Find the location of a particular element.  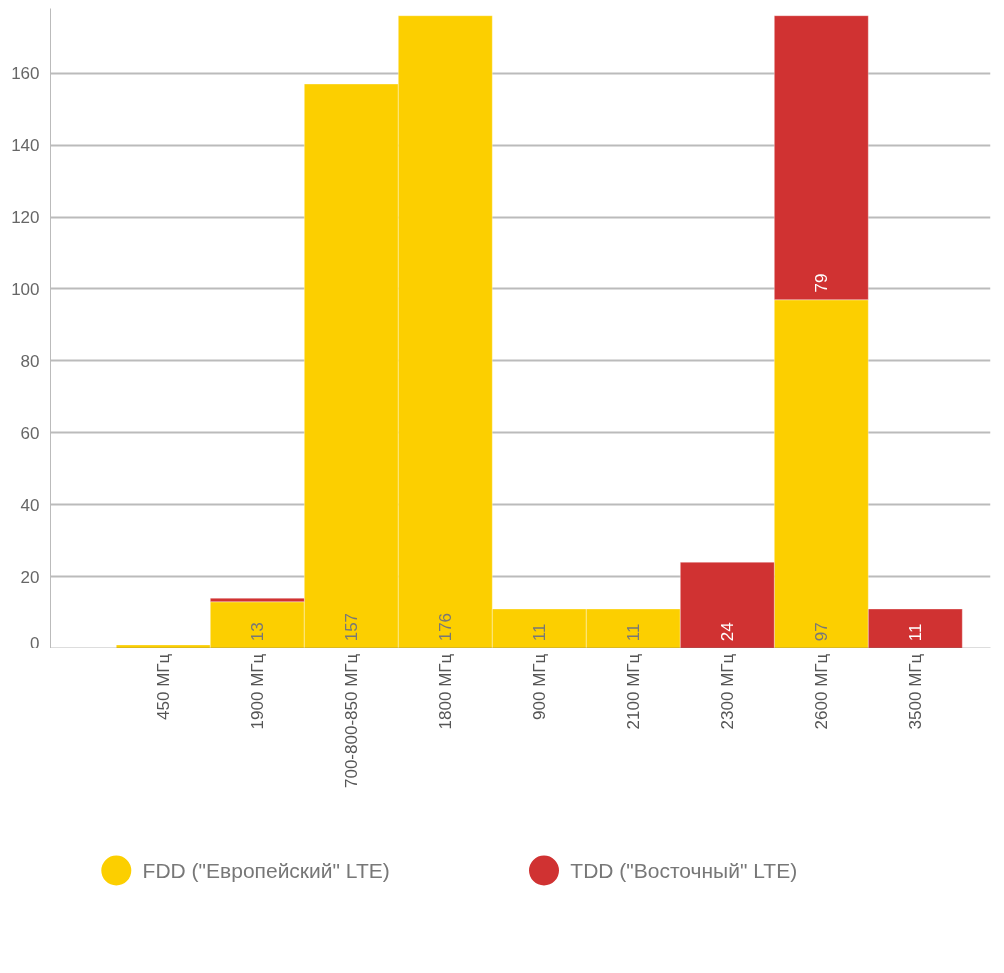

data-label: 13 is located at coordinates (258, 632).